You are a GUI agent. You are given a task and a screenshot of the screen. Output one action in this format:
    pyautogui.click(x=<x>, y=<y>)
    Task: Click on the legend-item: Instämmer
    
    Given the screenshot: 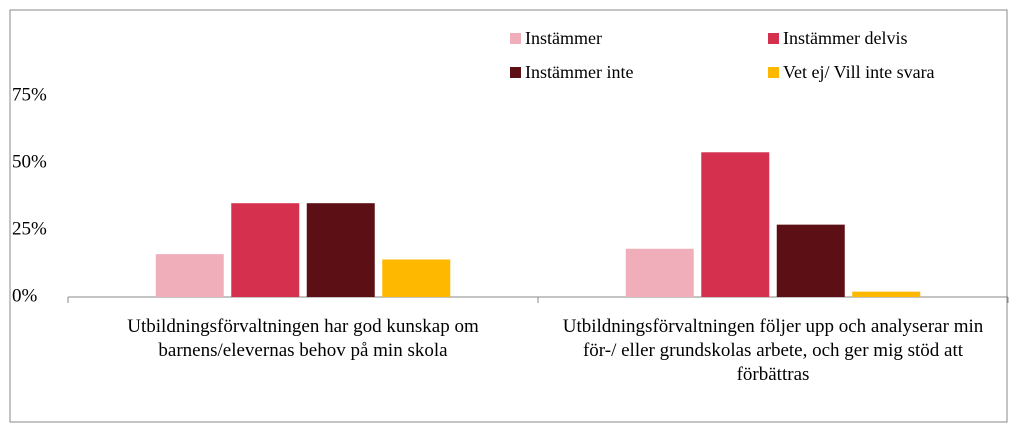 What is the action you would take?
    pyautogui.click(x=556, y=38)
    